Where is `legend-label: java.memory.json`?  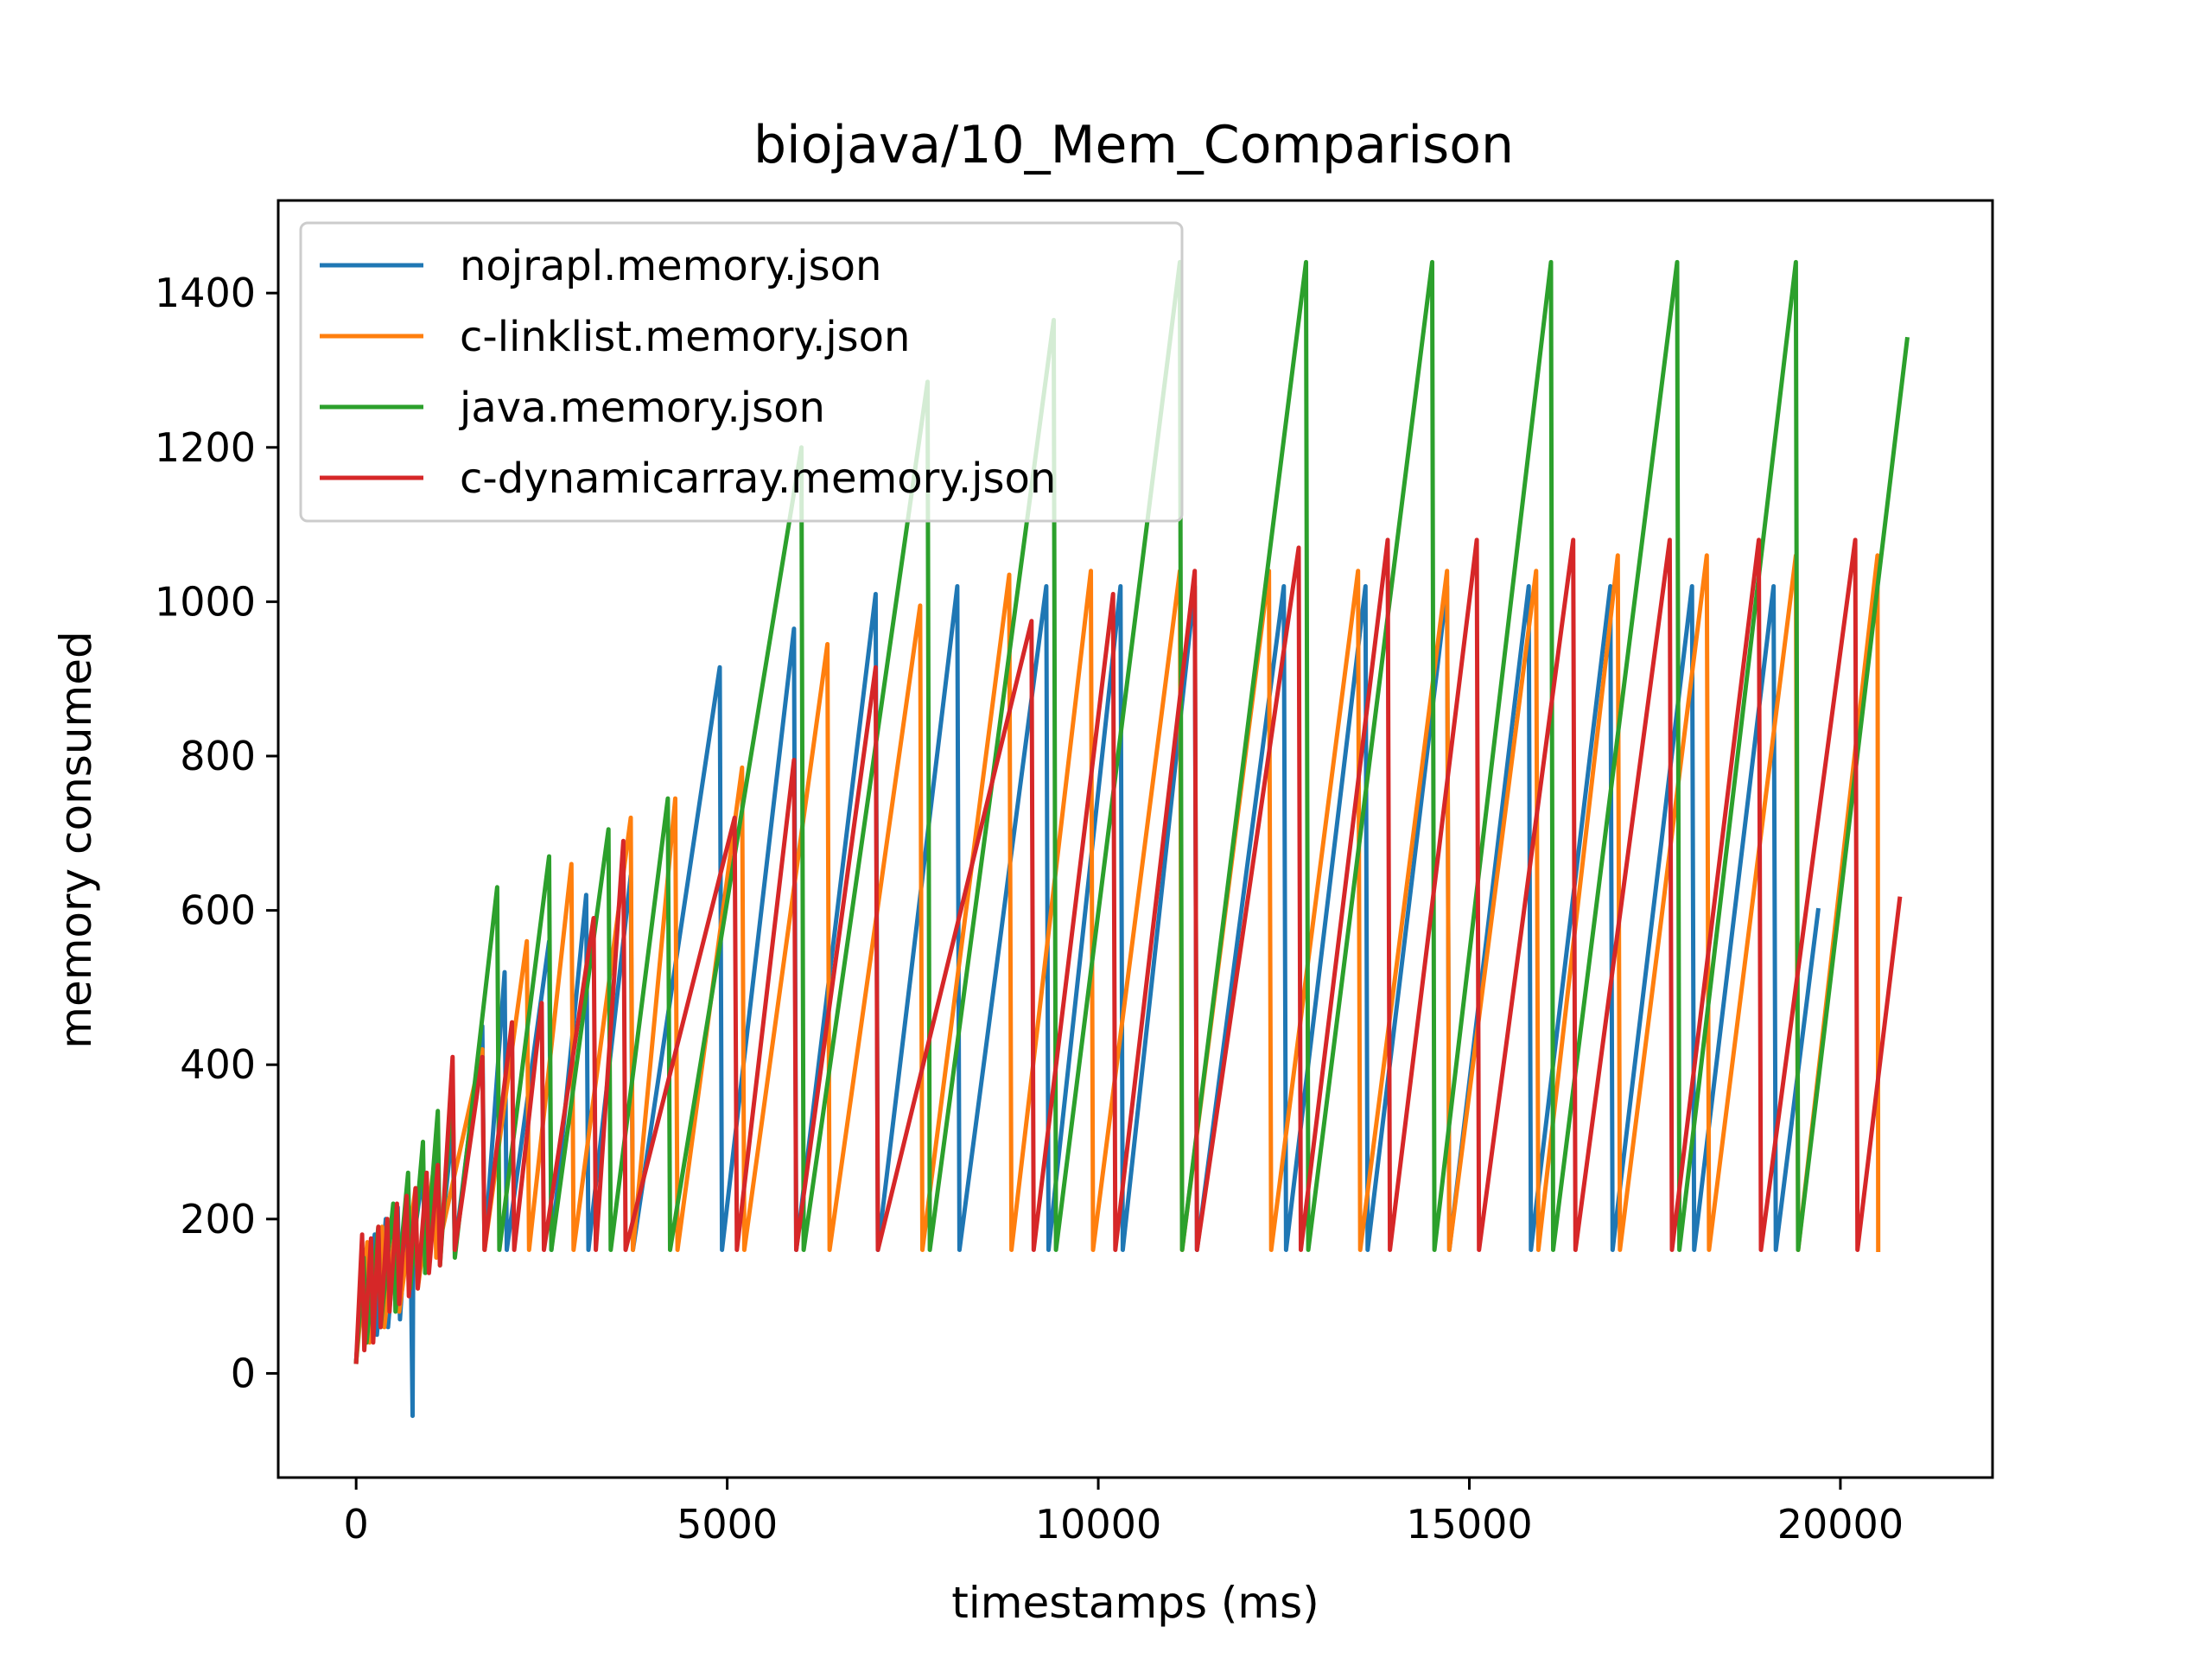 legend-label: java.memory.json is located at coordinates (642, 408).